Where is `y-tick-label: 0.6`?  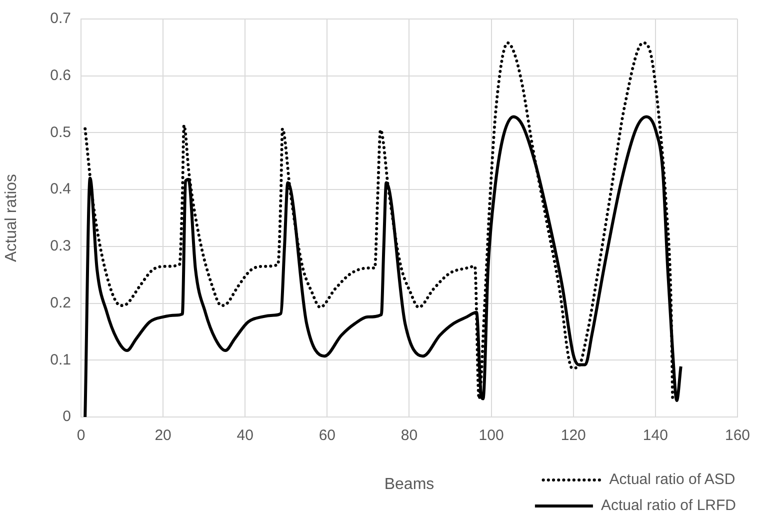 y-tick-label: 0.6 is located at coordinates (60, 75).